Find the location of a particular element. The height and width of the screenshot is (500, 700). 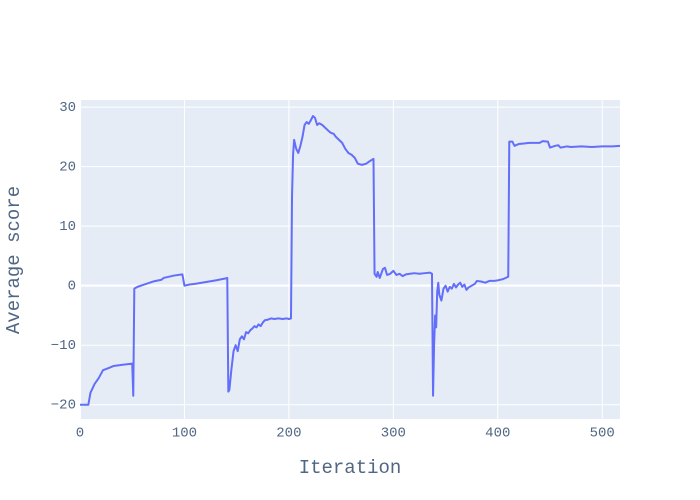

y-tick-label: −10 is located at coordinates (63, 346).